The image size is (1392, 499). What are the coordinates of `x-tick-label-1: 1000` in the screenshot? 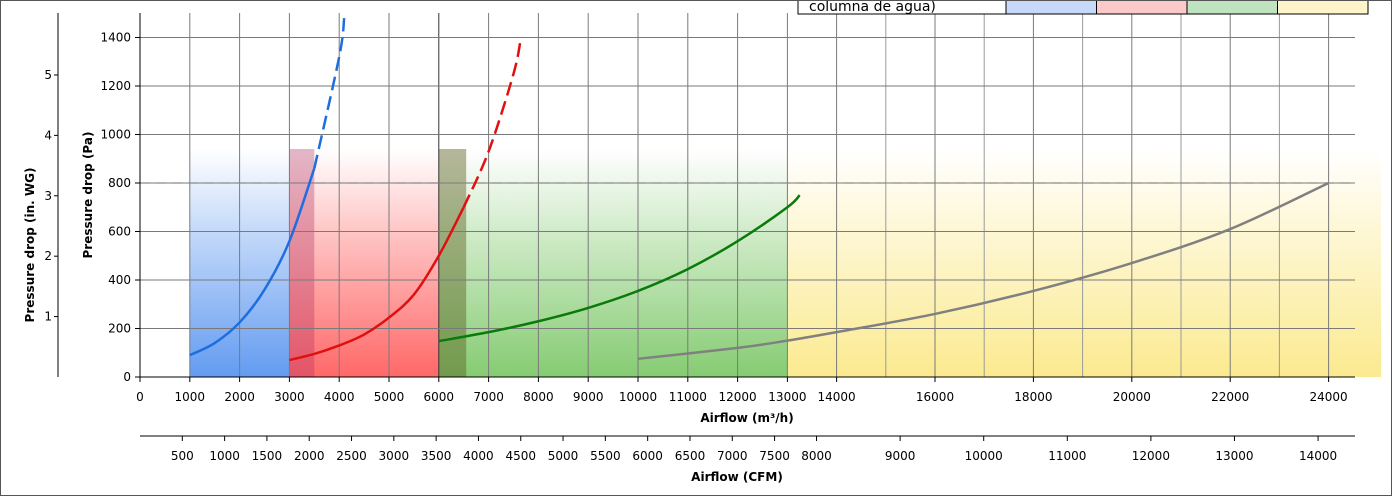 It's located at (190, 397).